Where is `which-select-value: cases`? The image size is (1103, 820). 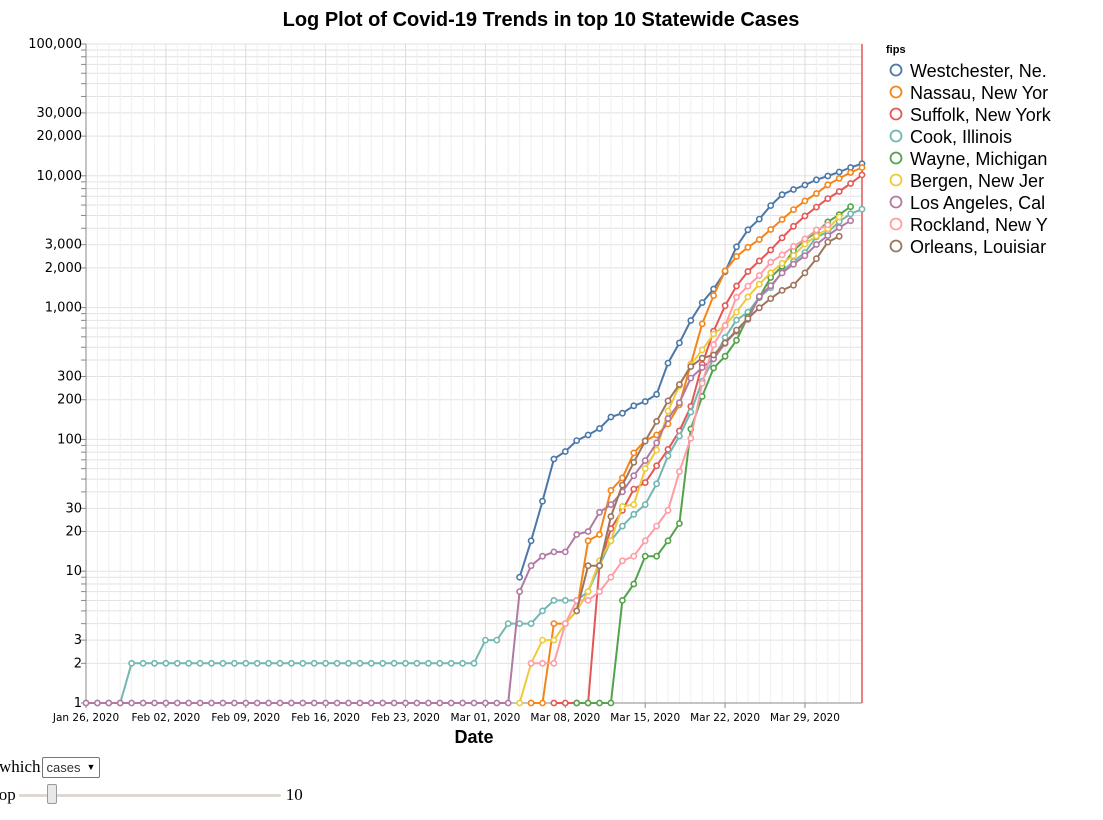 which-select-value: cases is located at coordinates (63, 767).